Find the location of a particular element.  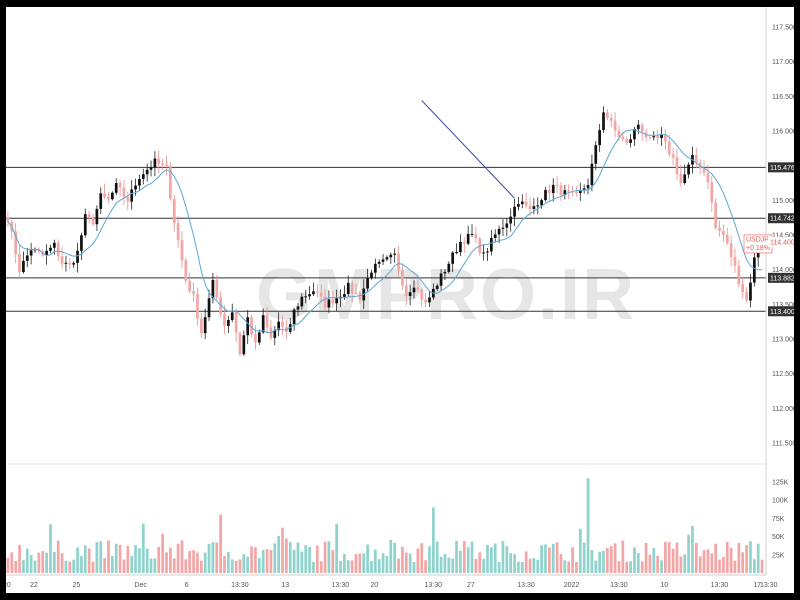

trendline is located at coordinates (468, 149).